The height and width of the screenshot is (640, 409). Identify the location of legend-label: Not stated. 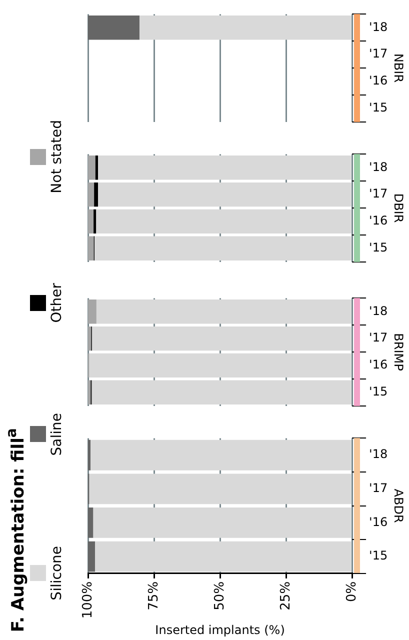
(57, 157).